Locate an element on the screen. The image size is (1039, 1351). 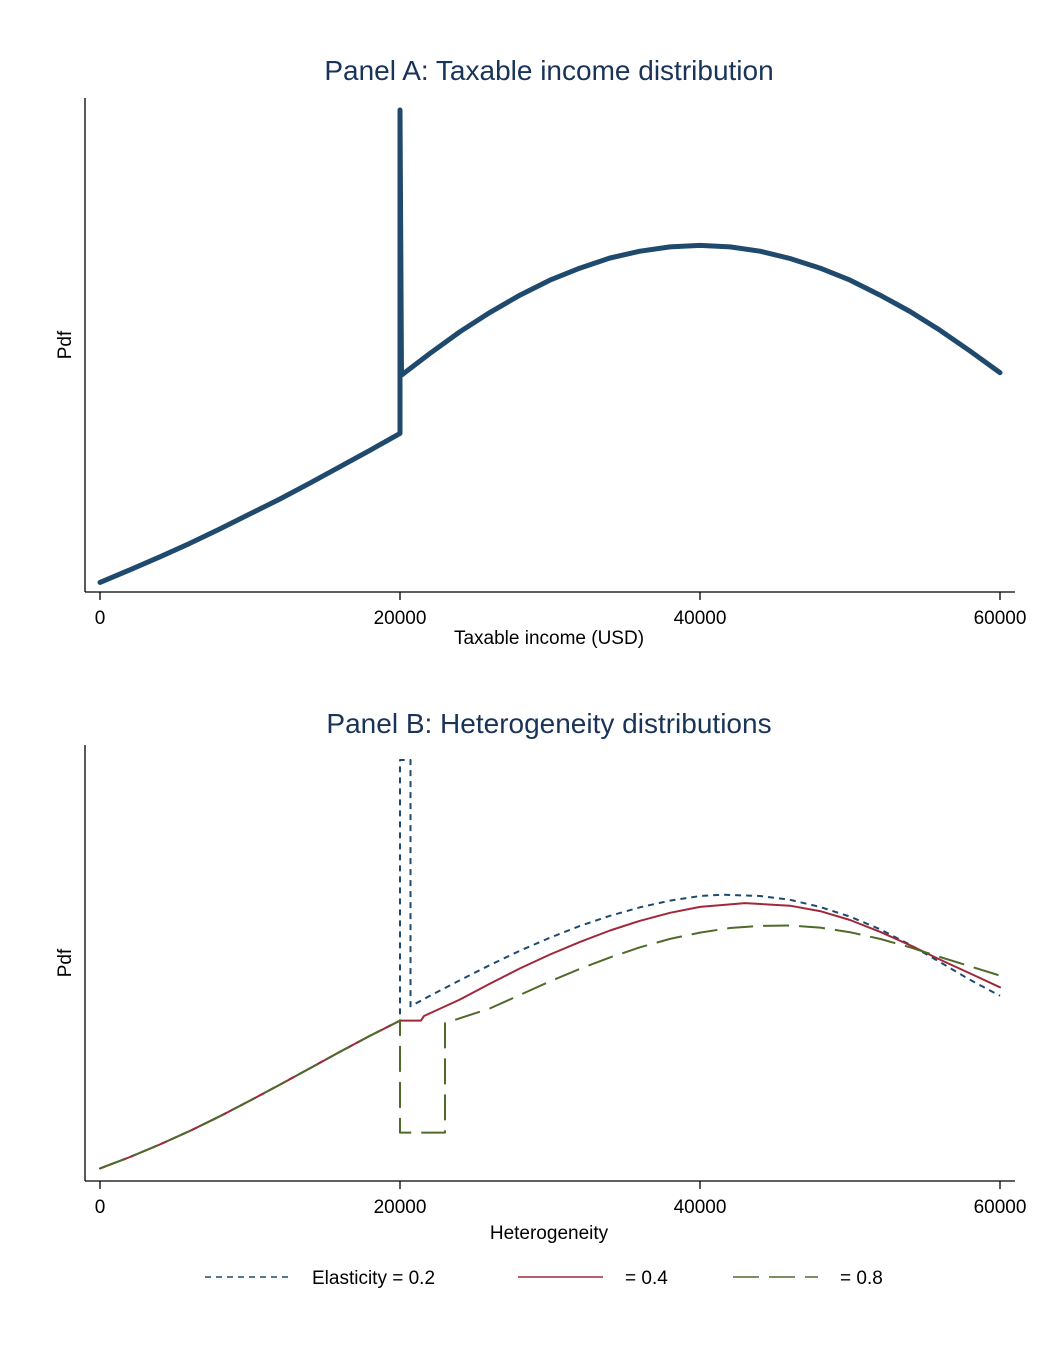
legend-item-2: = 0.4 is located at coordinates (593, 1278).